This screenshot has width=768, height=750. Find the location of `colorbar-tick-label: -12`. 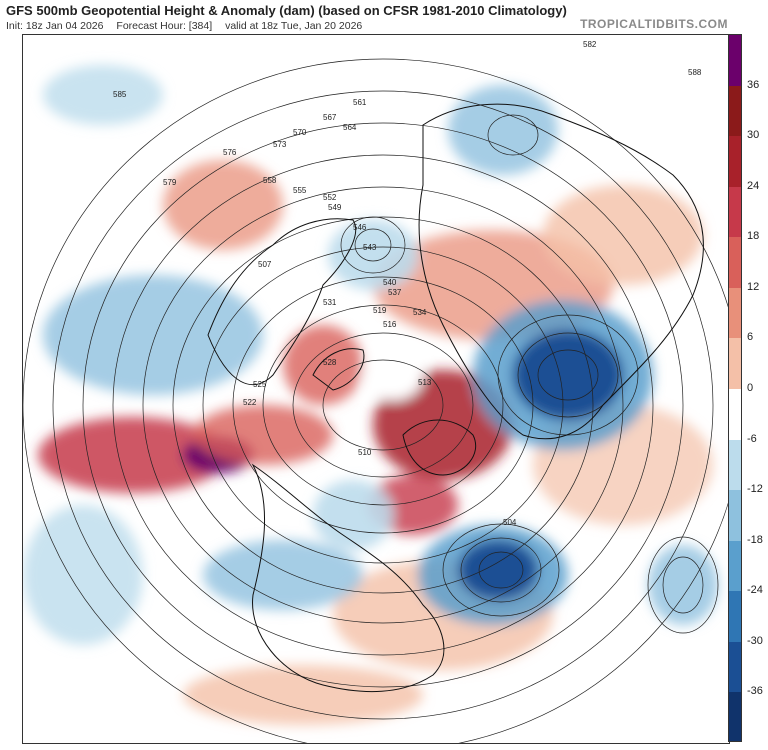

colorbar-tick-label: -12 is located at coordinates (755, 489).